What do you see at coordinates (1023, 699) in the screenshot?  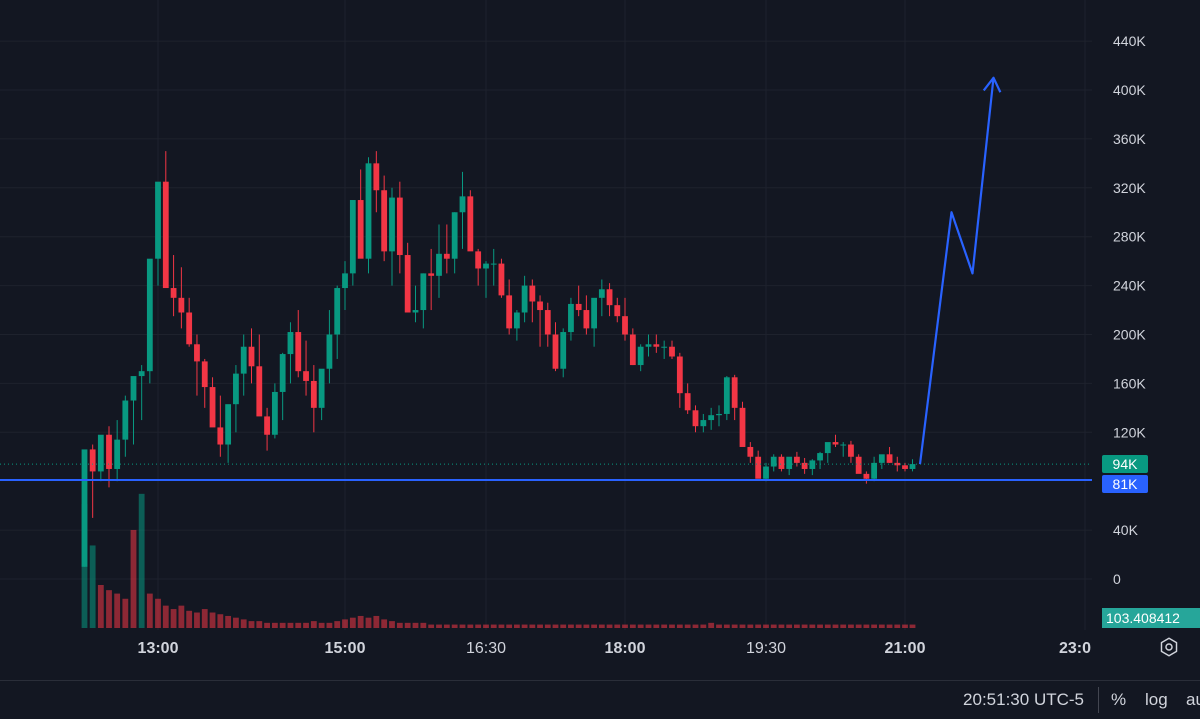 I see `clock-readout: 20:51:30 UTC-5` at bounding box center [1023, 699].